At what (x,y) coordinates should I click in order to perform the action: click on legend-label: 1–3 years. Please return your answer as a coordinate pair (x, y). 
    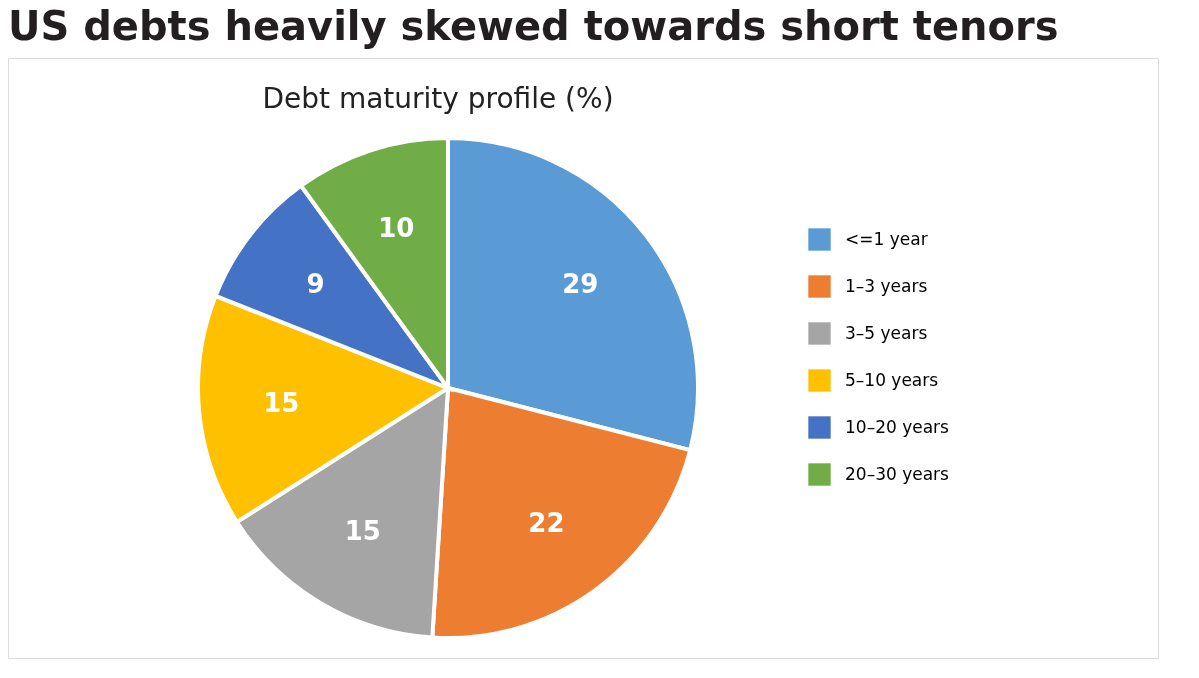
    Looking at the image, I should click on (886, 285).